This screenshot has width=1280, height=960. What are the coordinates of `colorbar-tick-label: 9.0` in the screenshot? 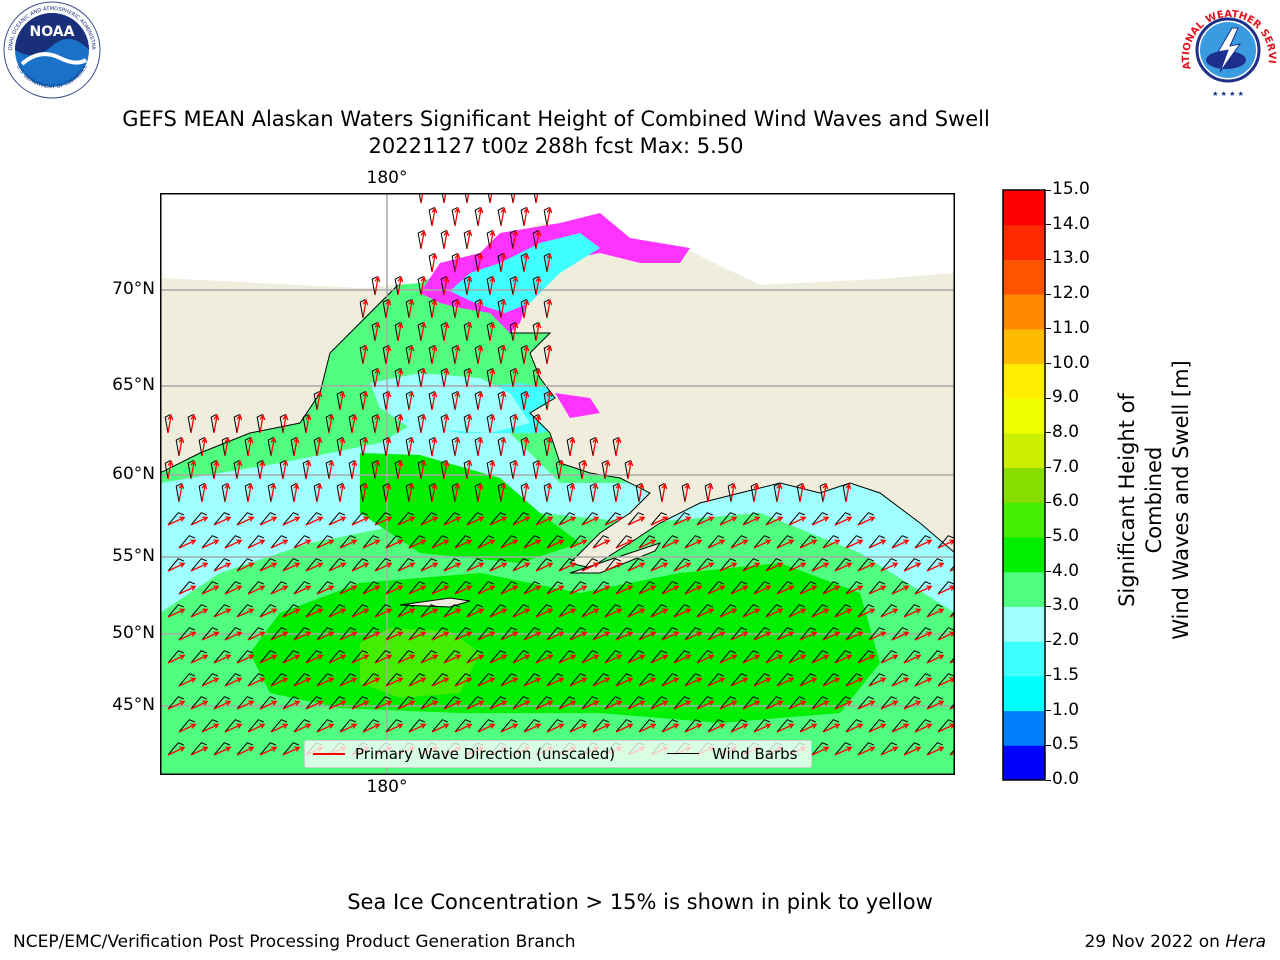 It's located at (1066, 397).